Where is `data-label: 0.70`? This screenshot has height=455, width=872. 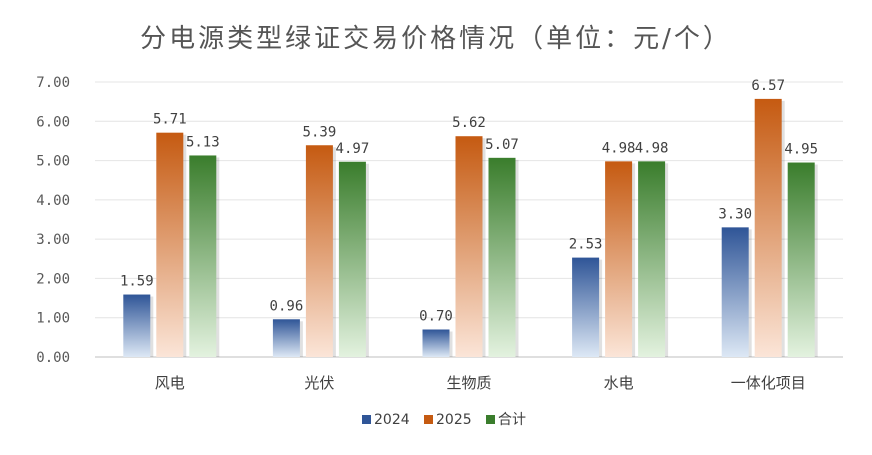 data-label: 0.70 is located at coordinates (436, 317).